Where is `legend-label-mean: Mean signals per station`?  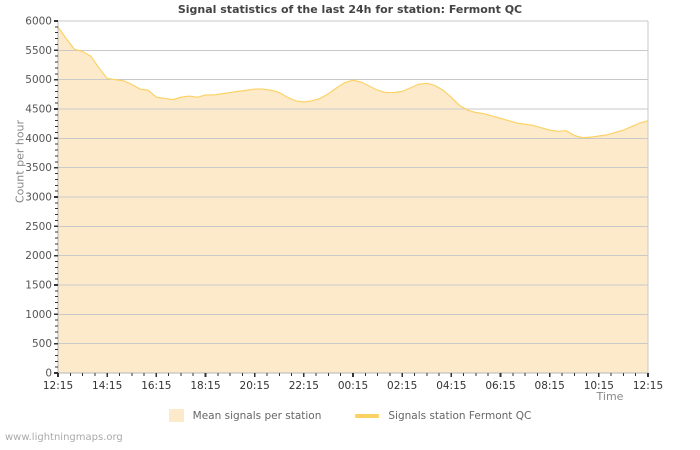
legend-label-mean: Mean signals per station is located at coordinates (257, 415).